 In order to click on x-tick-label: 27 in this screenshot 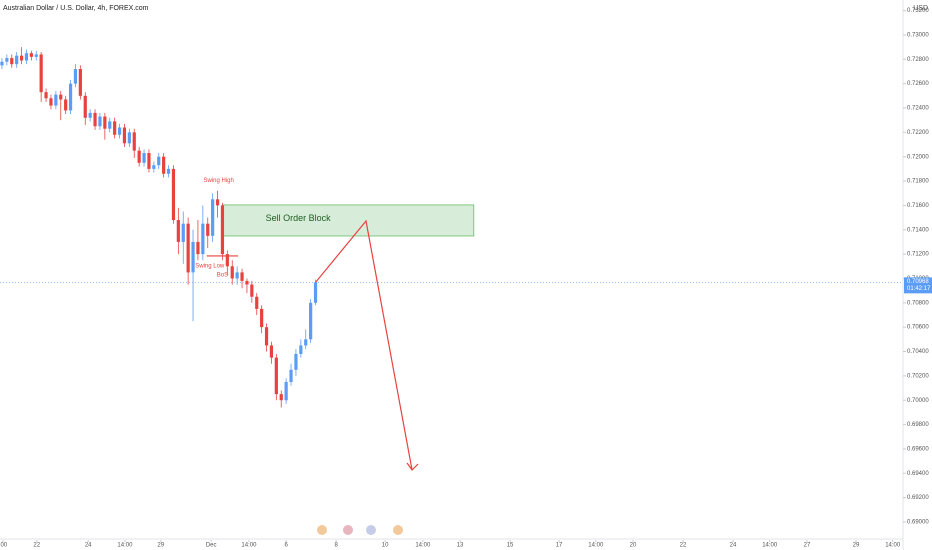, I will do `click(807, 546)`.